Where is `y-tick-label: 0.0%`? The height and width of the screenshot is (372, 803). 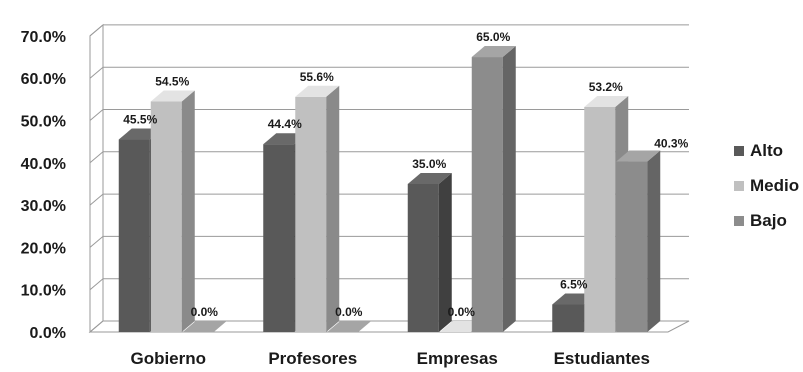 y-tick-label: 0.0% is located at coordinates (48, 333).